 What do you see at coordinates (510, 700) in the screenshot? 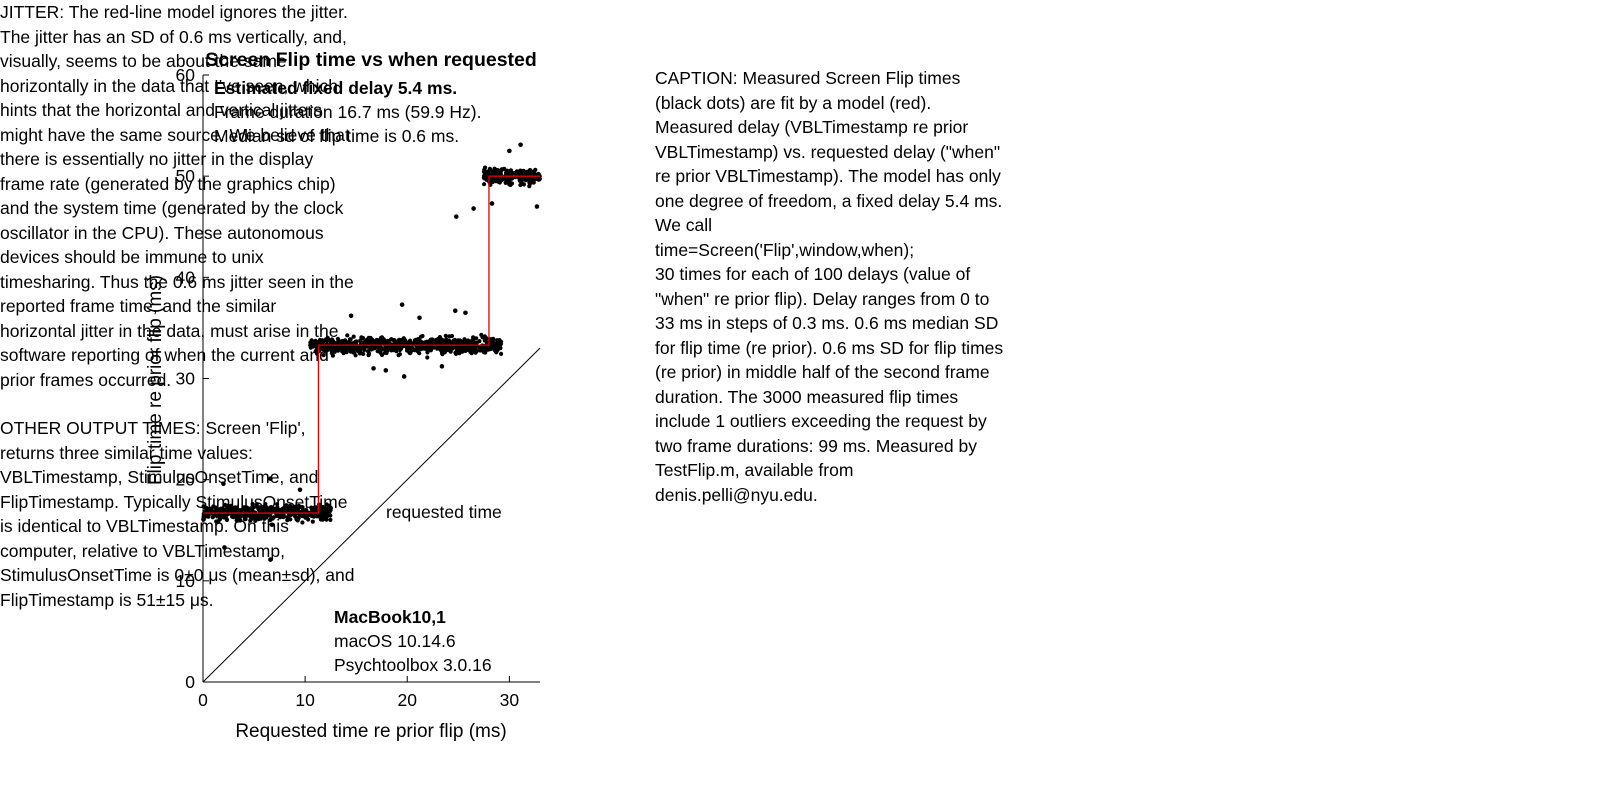
I see `x-tick-label: 30` at bounding box center [510, 700].